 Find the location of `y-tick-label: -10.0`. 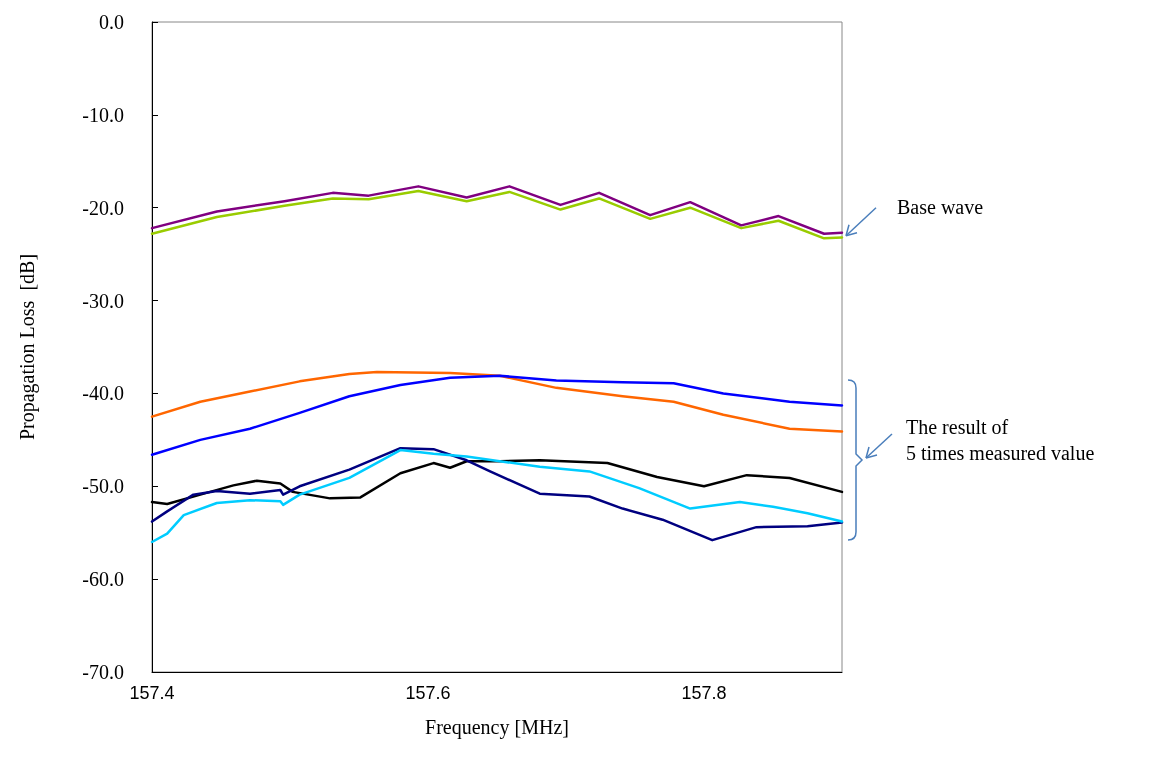

y-tick-label: -10.0 is located at coordinates (103, 114).